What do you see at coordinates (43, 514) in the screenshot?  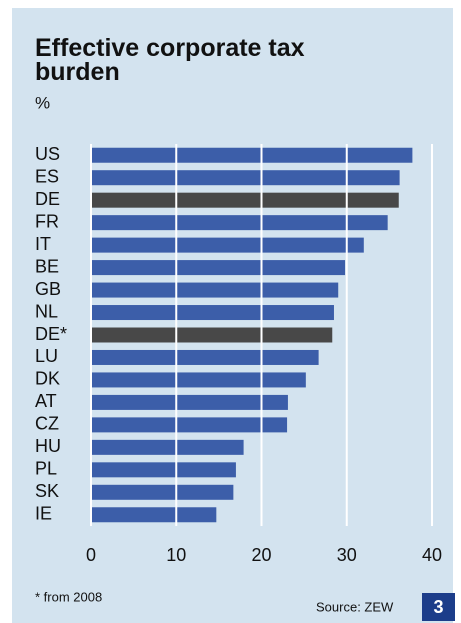 I see `y-tick-label: IE` at bounding box center [43, 514].